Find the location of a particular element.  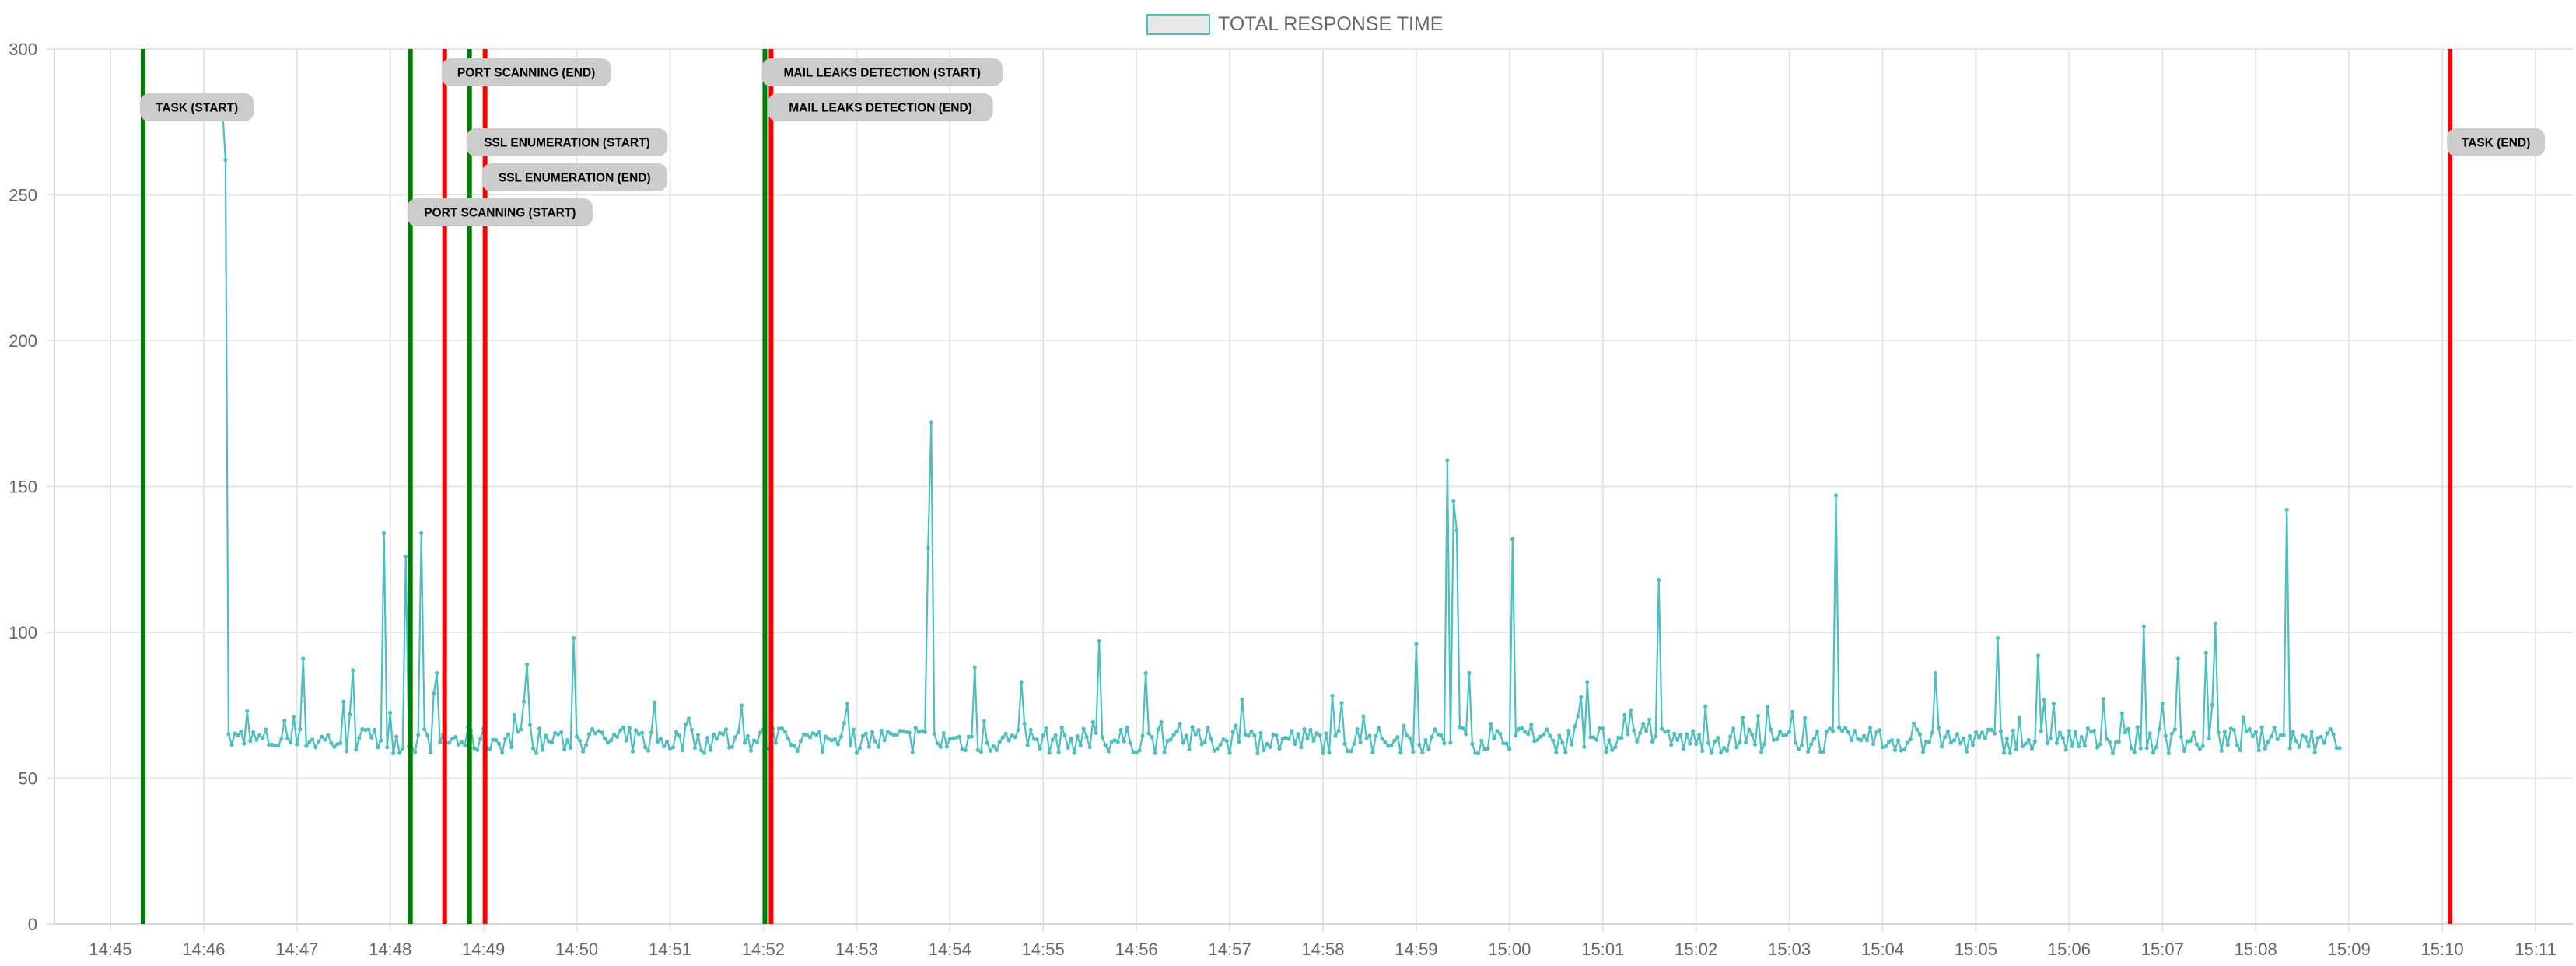

legend-swatch is located at coordinates (1178, 25).